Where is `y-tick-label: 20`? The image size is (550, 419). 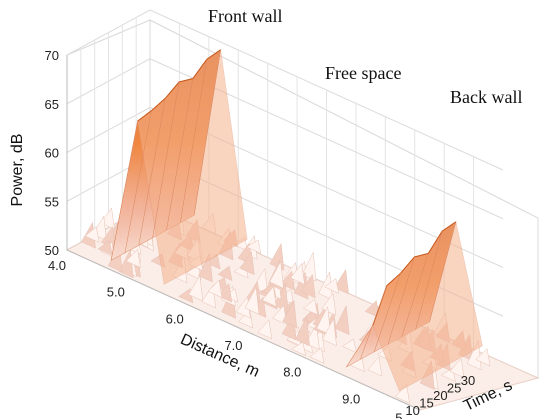 y-tick-label: 20 is located at coordinates (440, 395).